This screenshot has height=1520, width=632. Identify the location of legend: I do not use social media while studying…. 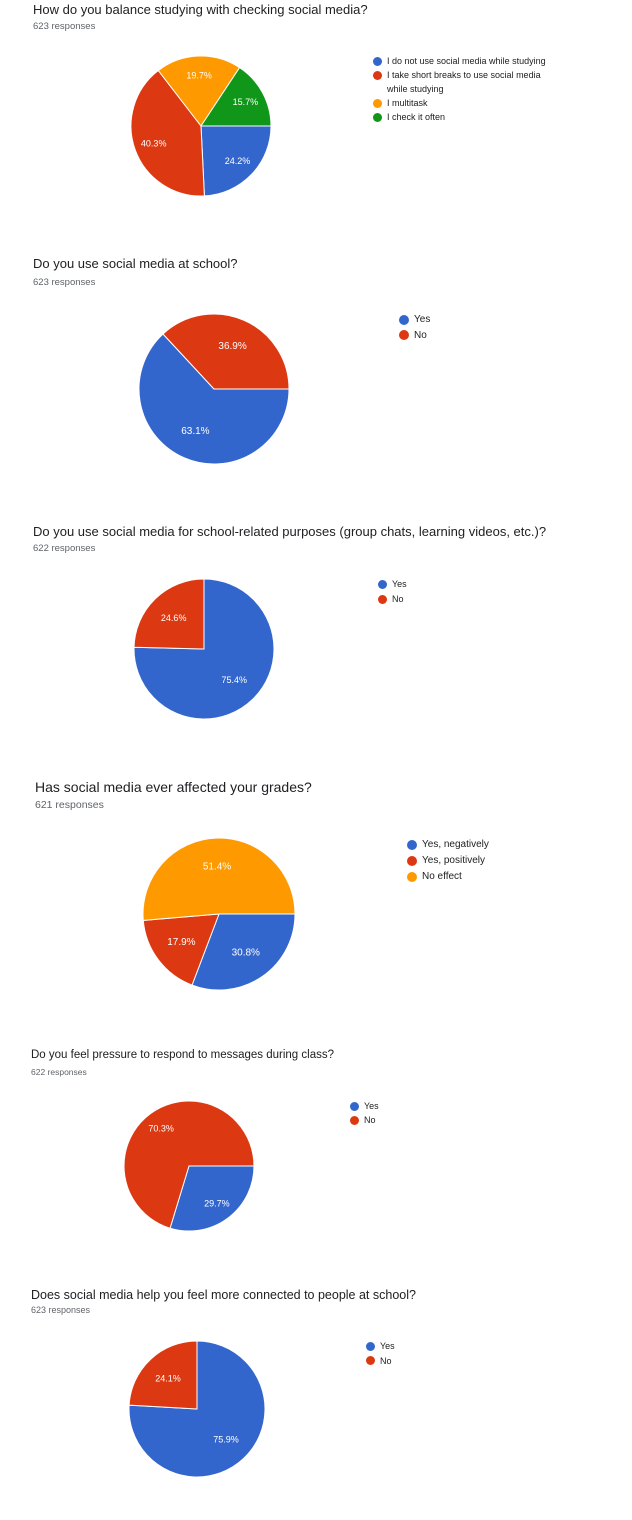
(468, 89).